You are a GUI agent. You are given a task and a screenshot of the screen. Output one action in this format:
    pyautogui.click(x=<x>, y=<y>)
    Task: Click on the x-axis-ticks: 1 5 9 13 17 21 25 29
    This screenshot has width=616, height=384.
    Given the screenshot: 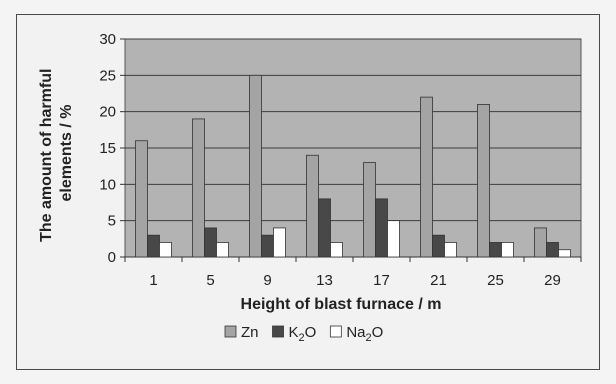 What is the action you would take?
    pyautogui.click(x=353, y=273)
    